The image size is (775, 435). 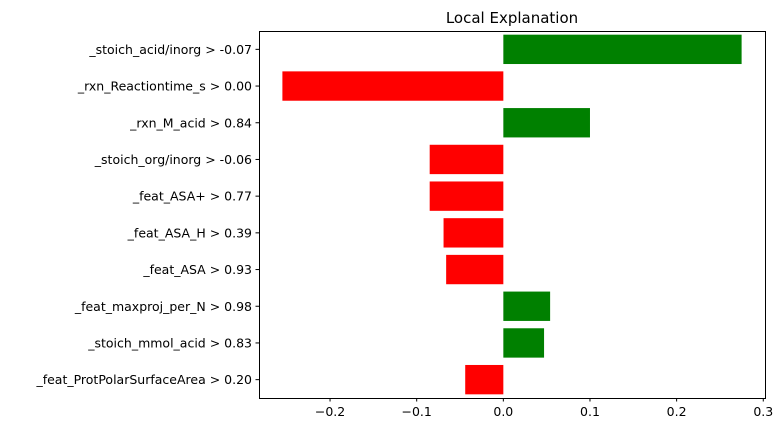 What do you see at coordinates (590, 411) in the screenshot?
I see `x-tick-label: 0.1` at bounding box center [590, 411].